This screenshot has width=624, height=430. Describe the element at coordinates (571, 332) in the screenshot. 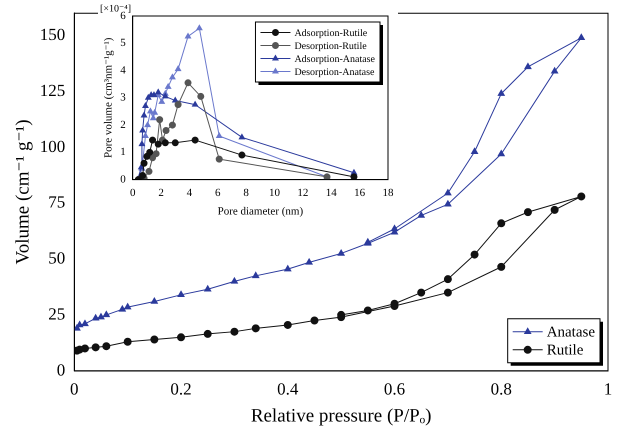

I see `legend-label: Anatase` at that location.